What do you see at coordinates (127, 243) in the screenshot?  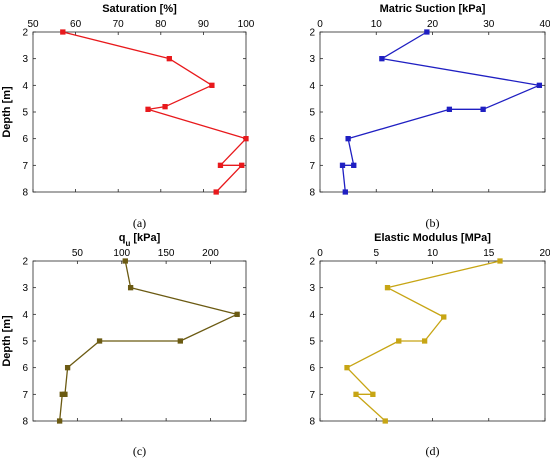 I see `title-subscript: u` at bounding box center [127, 243].